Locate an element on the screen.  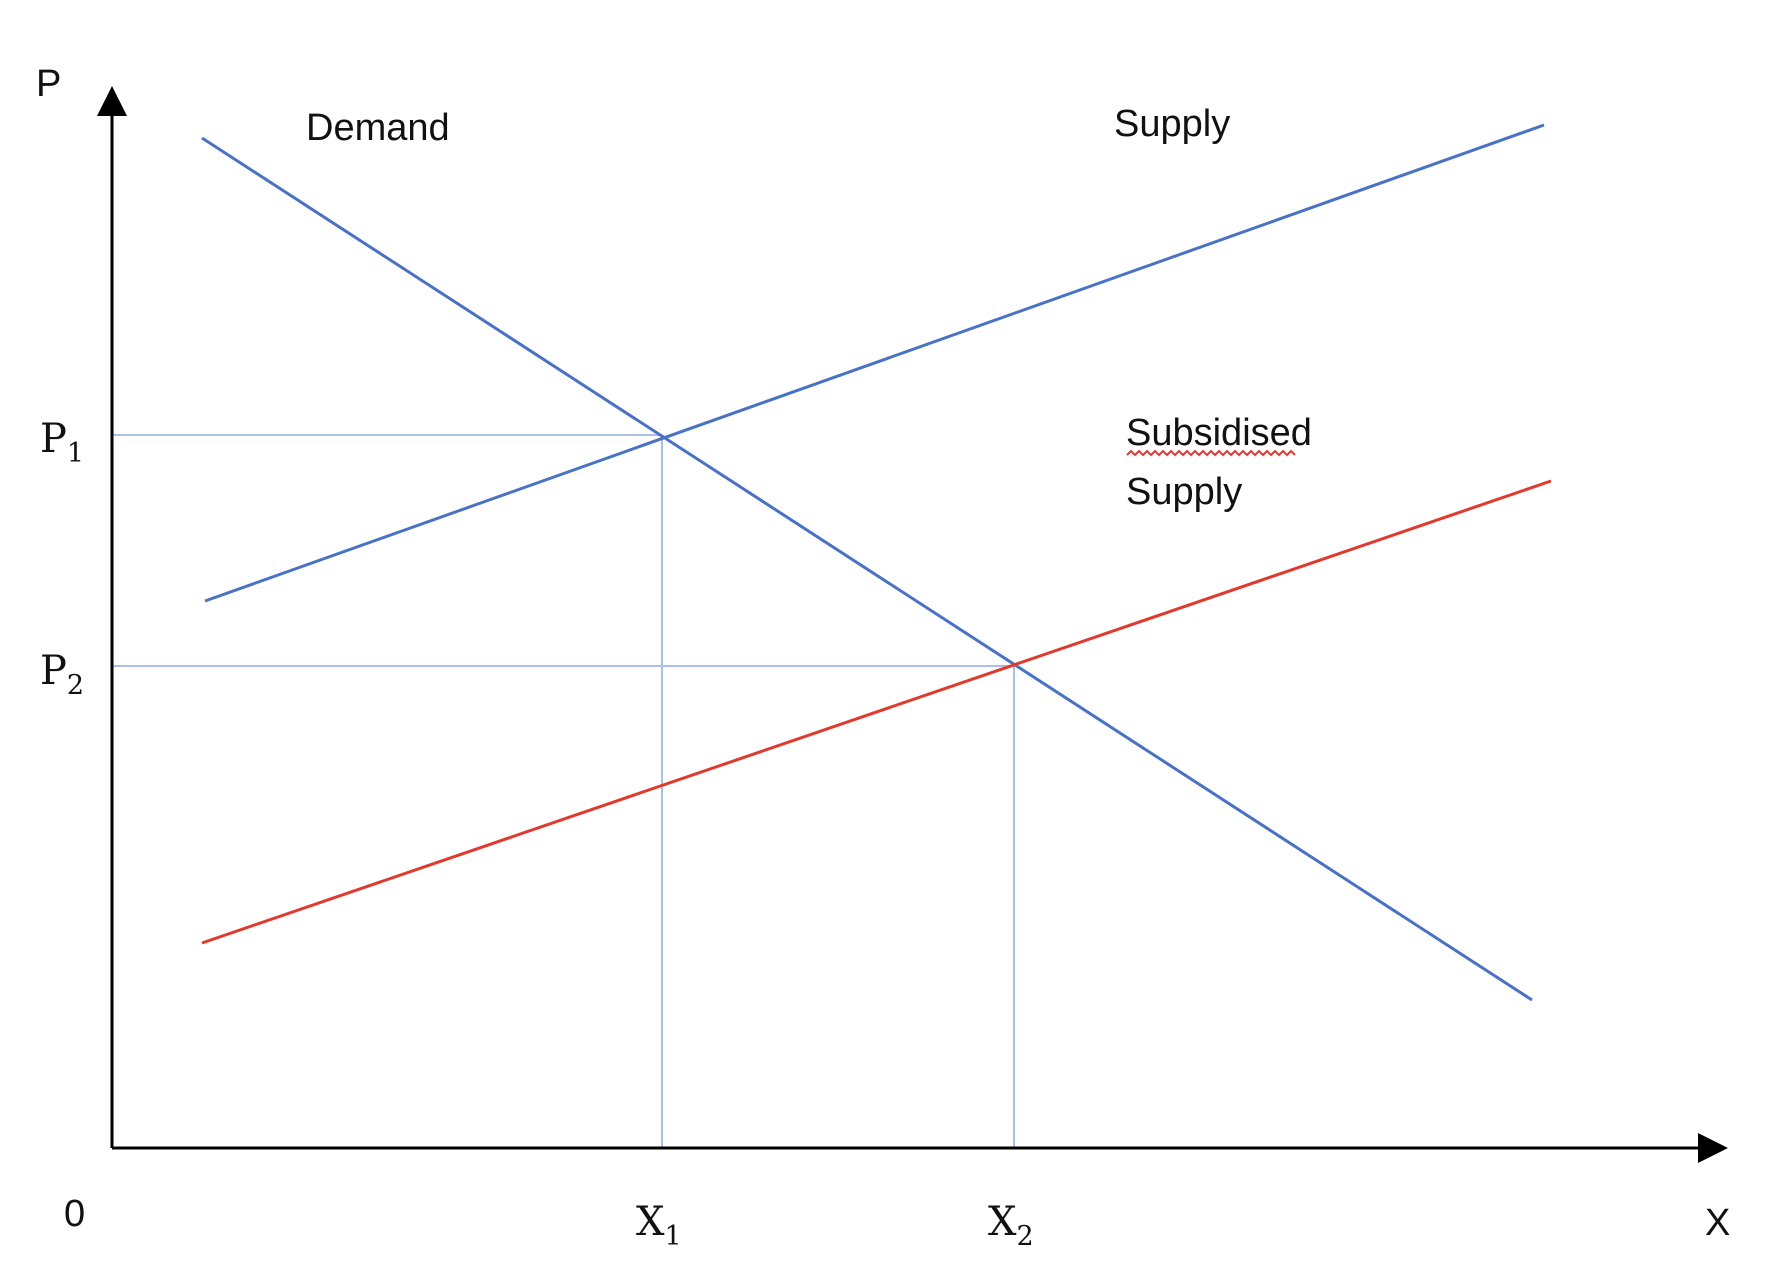
x1-label: X1 is located at coordinates (659, 1225).